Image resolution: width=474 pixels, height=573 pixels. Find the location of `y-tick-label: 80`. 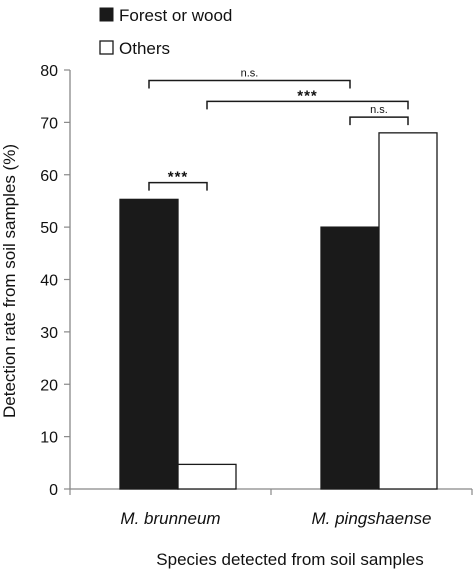

y-tick-label: 80 is located at coordinates (49, 71).